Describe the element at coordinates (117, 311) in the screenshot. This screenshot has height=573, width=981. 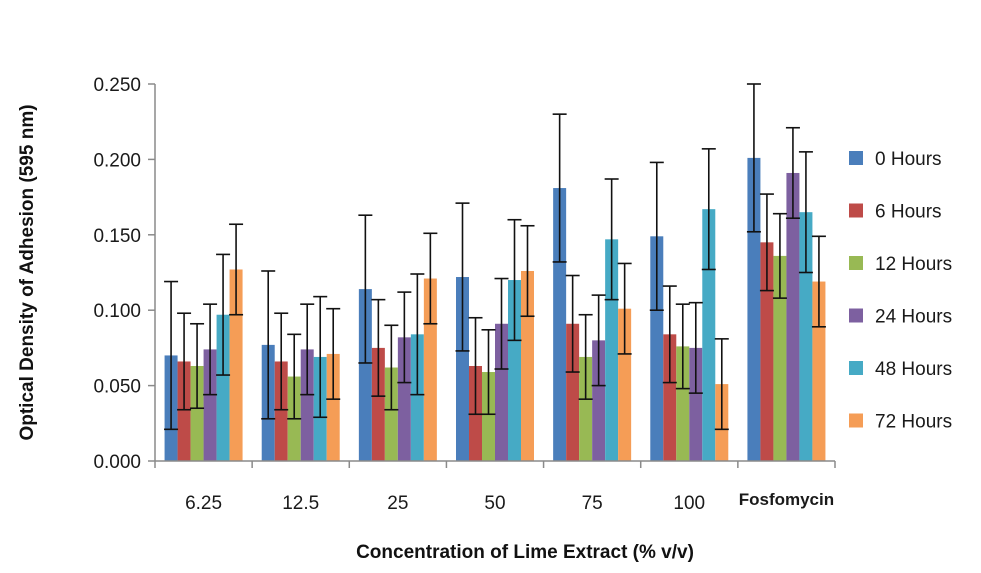
I see `y-tick-label: 0.100` at that location.